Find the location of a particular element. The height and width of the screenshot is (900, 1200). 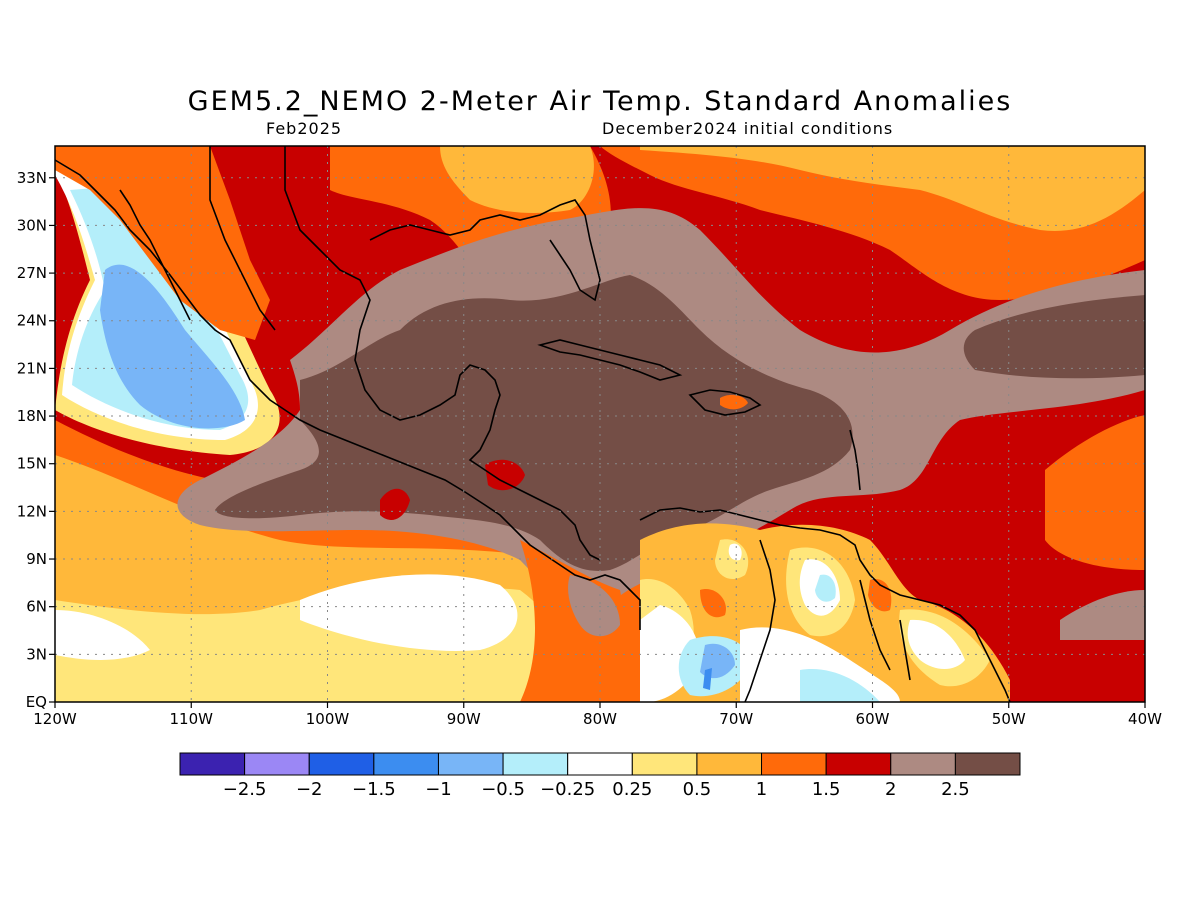

x-tick-label: 40W is located at coordinates (1145, 719).